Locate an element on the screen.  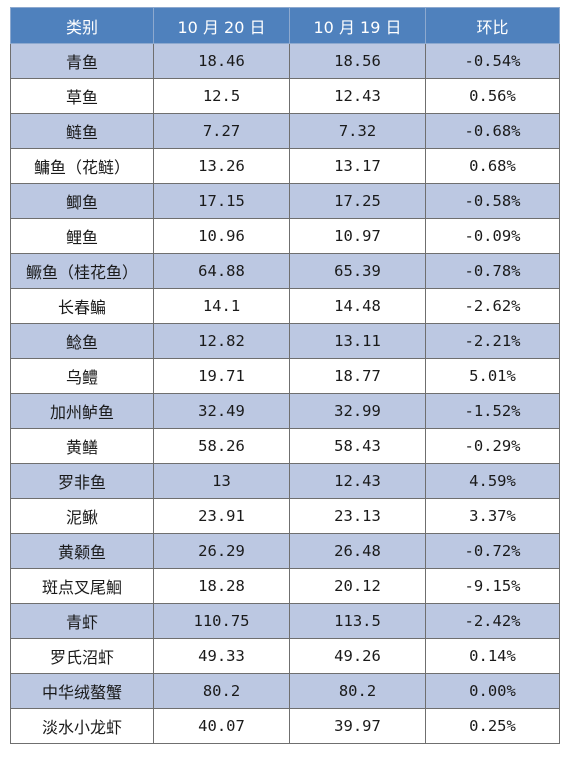
oct-20-price-cell: 23.91 is located at coordinates (221, 516).